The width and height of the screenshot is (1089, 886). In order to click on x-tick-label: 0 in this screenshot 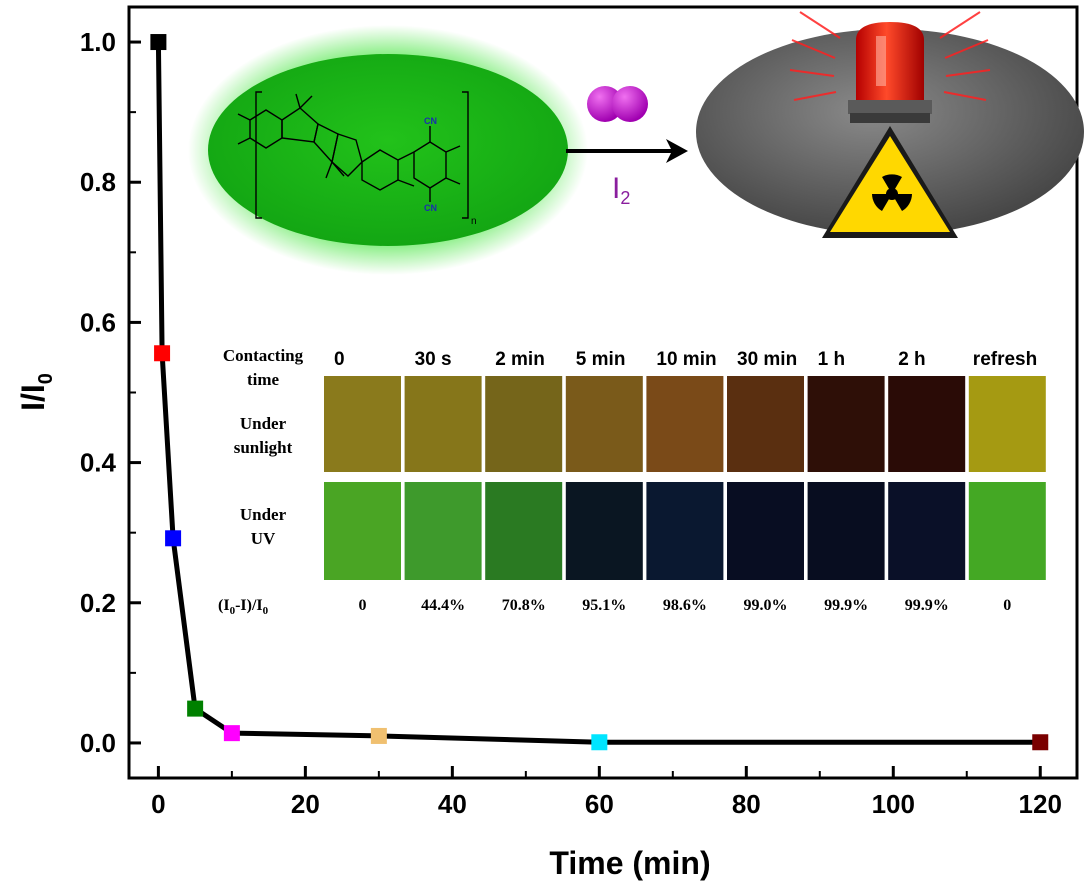, I will do `click(158, 804)`.